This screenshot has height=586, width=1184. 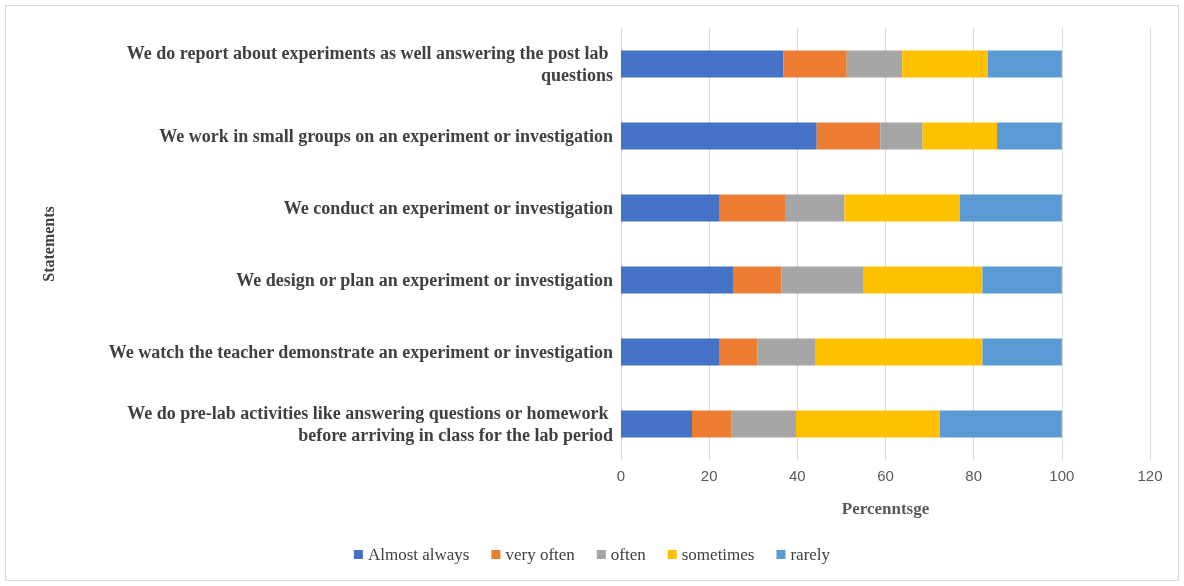 I want to click on x-tick-label: 100, so click(x=1062, y=475).